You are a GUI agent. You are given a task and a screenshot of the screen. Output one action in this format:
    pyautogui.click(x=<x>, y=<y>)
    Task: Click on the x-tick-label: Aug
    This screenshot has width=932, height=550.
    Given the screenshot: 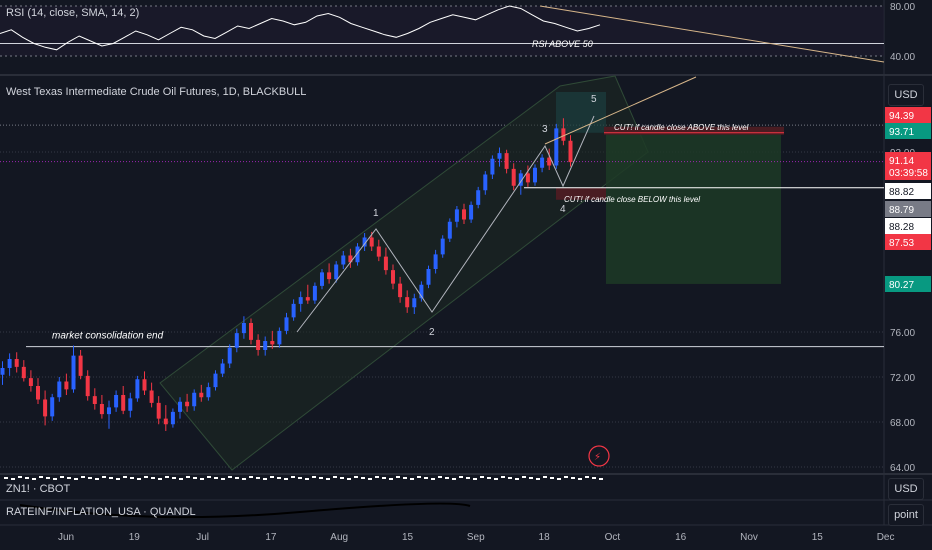 What is the action you would take?
    pyautogui.click(x=339, y=537)
    